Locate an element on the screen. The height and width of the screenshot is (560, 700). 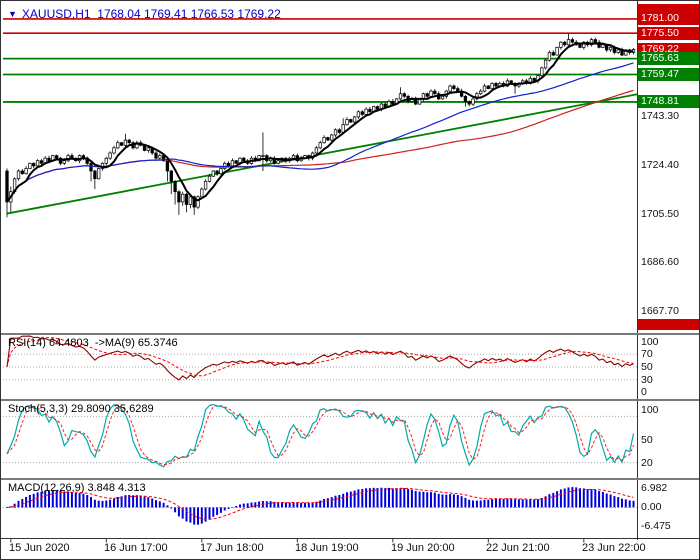
stoch-signal-line is located at coordinates (320, 435).